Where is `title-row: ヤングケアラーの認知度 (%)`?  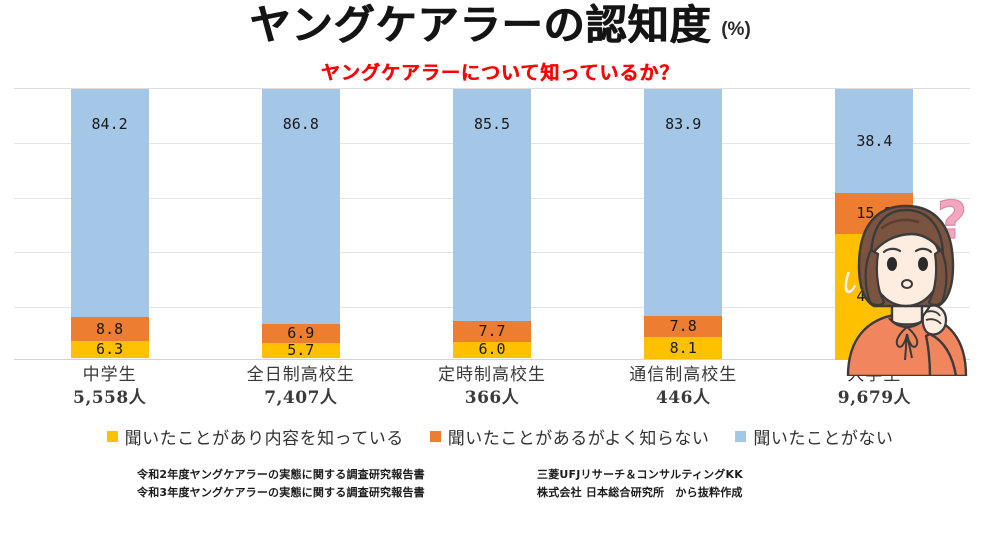
title-row: ヤングケアラーの認知度 (%) is located at coordinates (500, 25).